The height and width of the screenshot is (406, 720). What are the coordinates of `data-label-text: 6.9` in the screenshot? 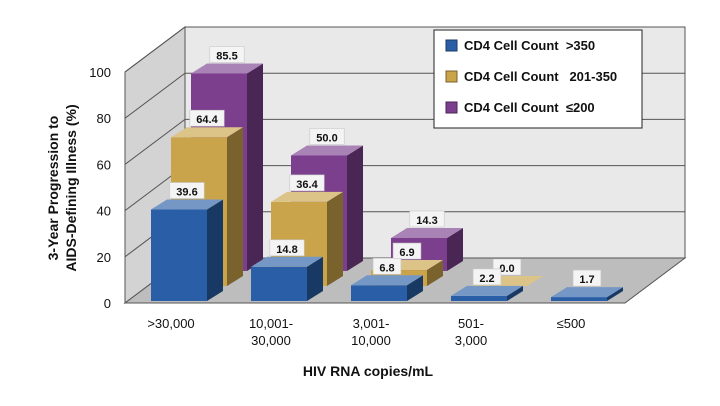 It's located at (406, 253).